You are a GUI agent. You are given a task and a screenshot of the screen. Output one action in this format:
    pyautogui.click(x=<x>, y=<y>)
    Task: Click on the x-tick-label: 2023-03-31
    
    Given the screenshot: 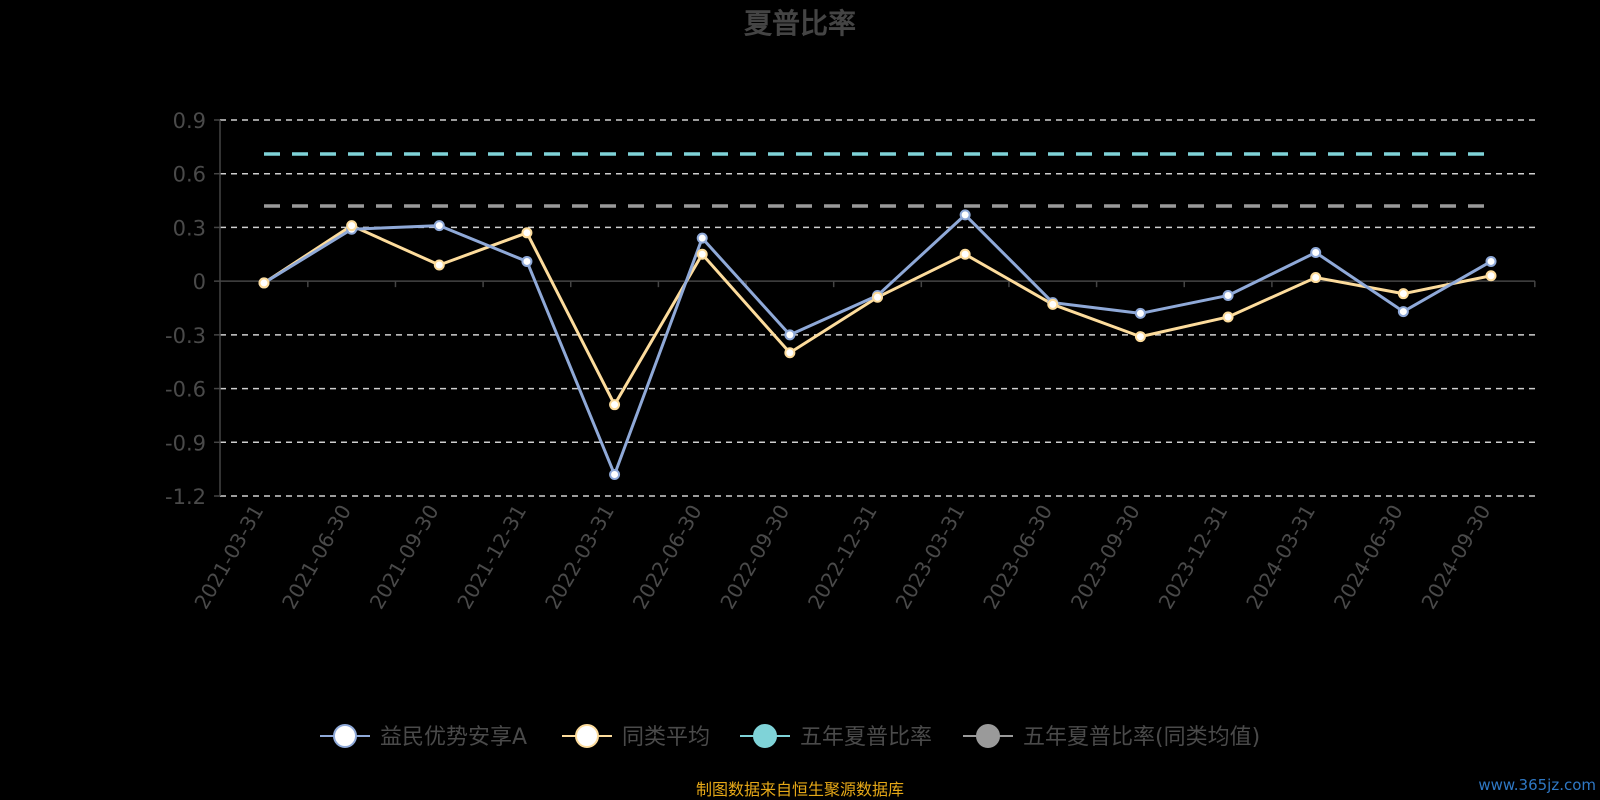 What is the action you would take?
    pyautogui.click(x=930, y=556)
    